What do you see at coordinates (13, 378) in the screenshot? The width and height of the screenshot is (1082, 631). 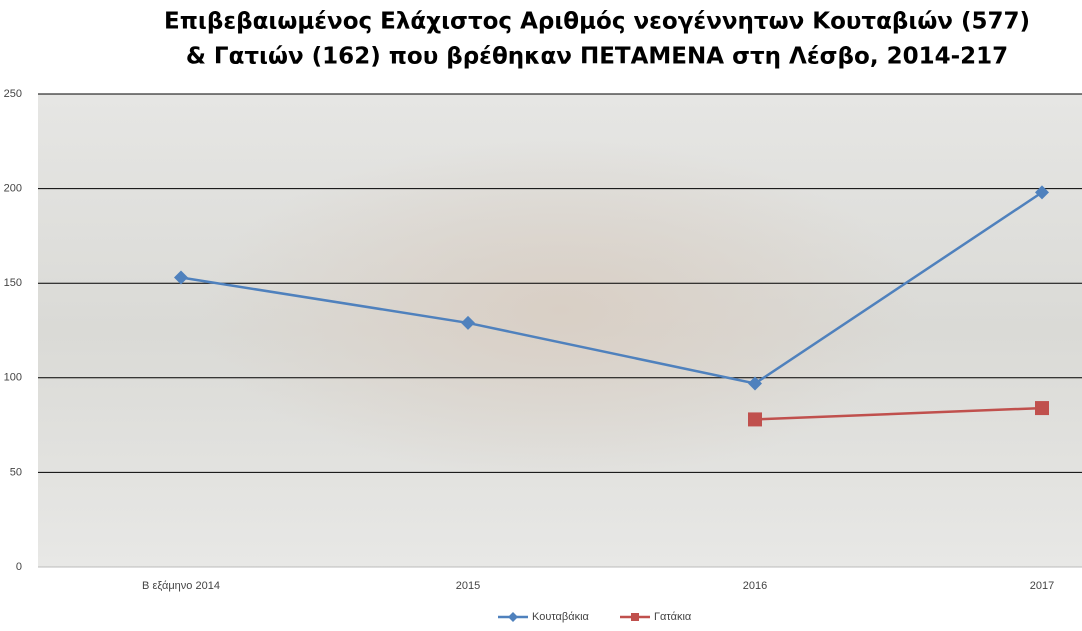 I see `y-tick-label: 100` at bounding box center [13, 378].